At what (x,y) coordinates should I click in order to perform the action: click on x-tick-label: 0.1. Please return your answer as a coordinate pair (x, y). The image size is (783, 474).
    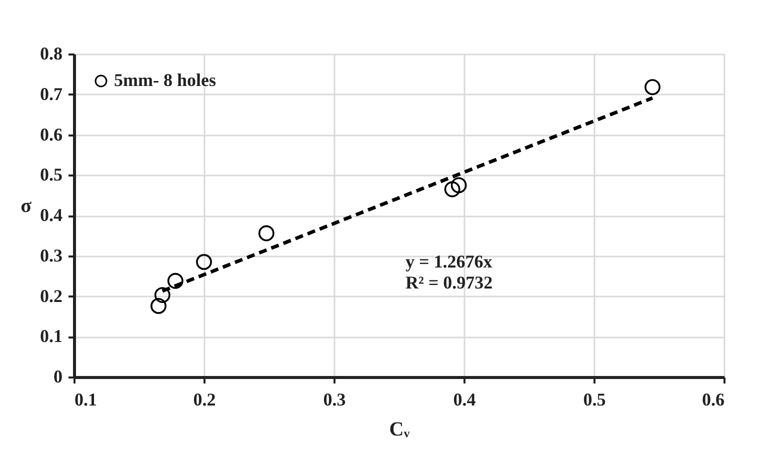
    Looking at the image, I should click on (85, 400).